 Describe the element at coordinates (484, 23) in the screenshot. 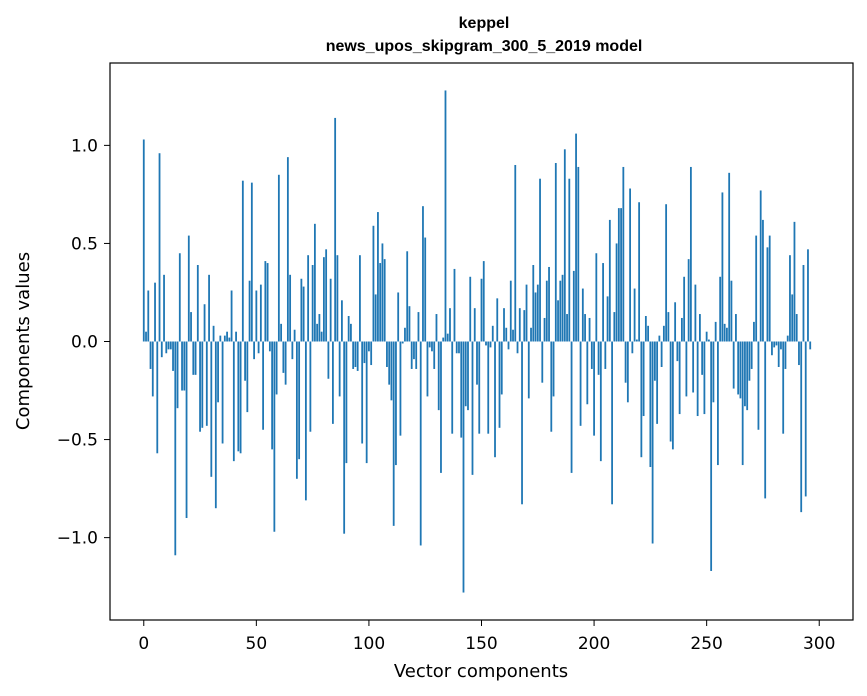

I see `chart-title-line-1: keppel` at that location.